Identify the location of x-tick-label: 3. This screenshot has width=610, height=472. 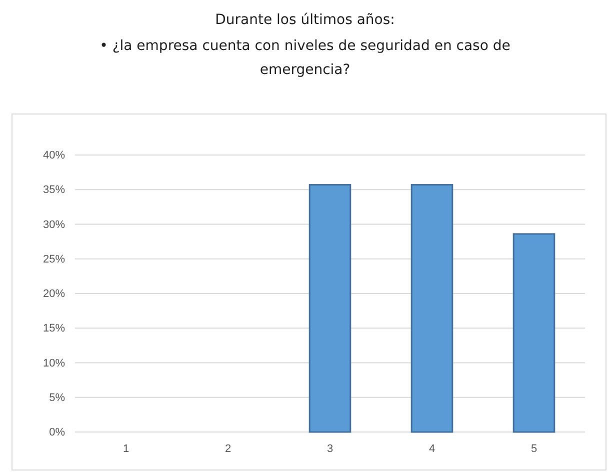
(330, 448).